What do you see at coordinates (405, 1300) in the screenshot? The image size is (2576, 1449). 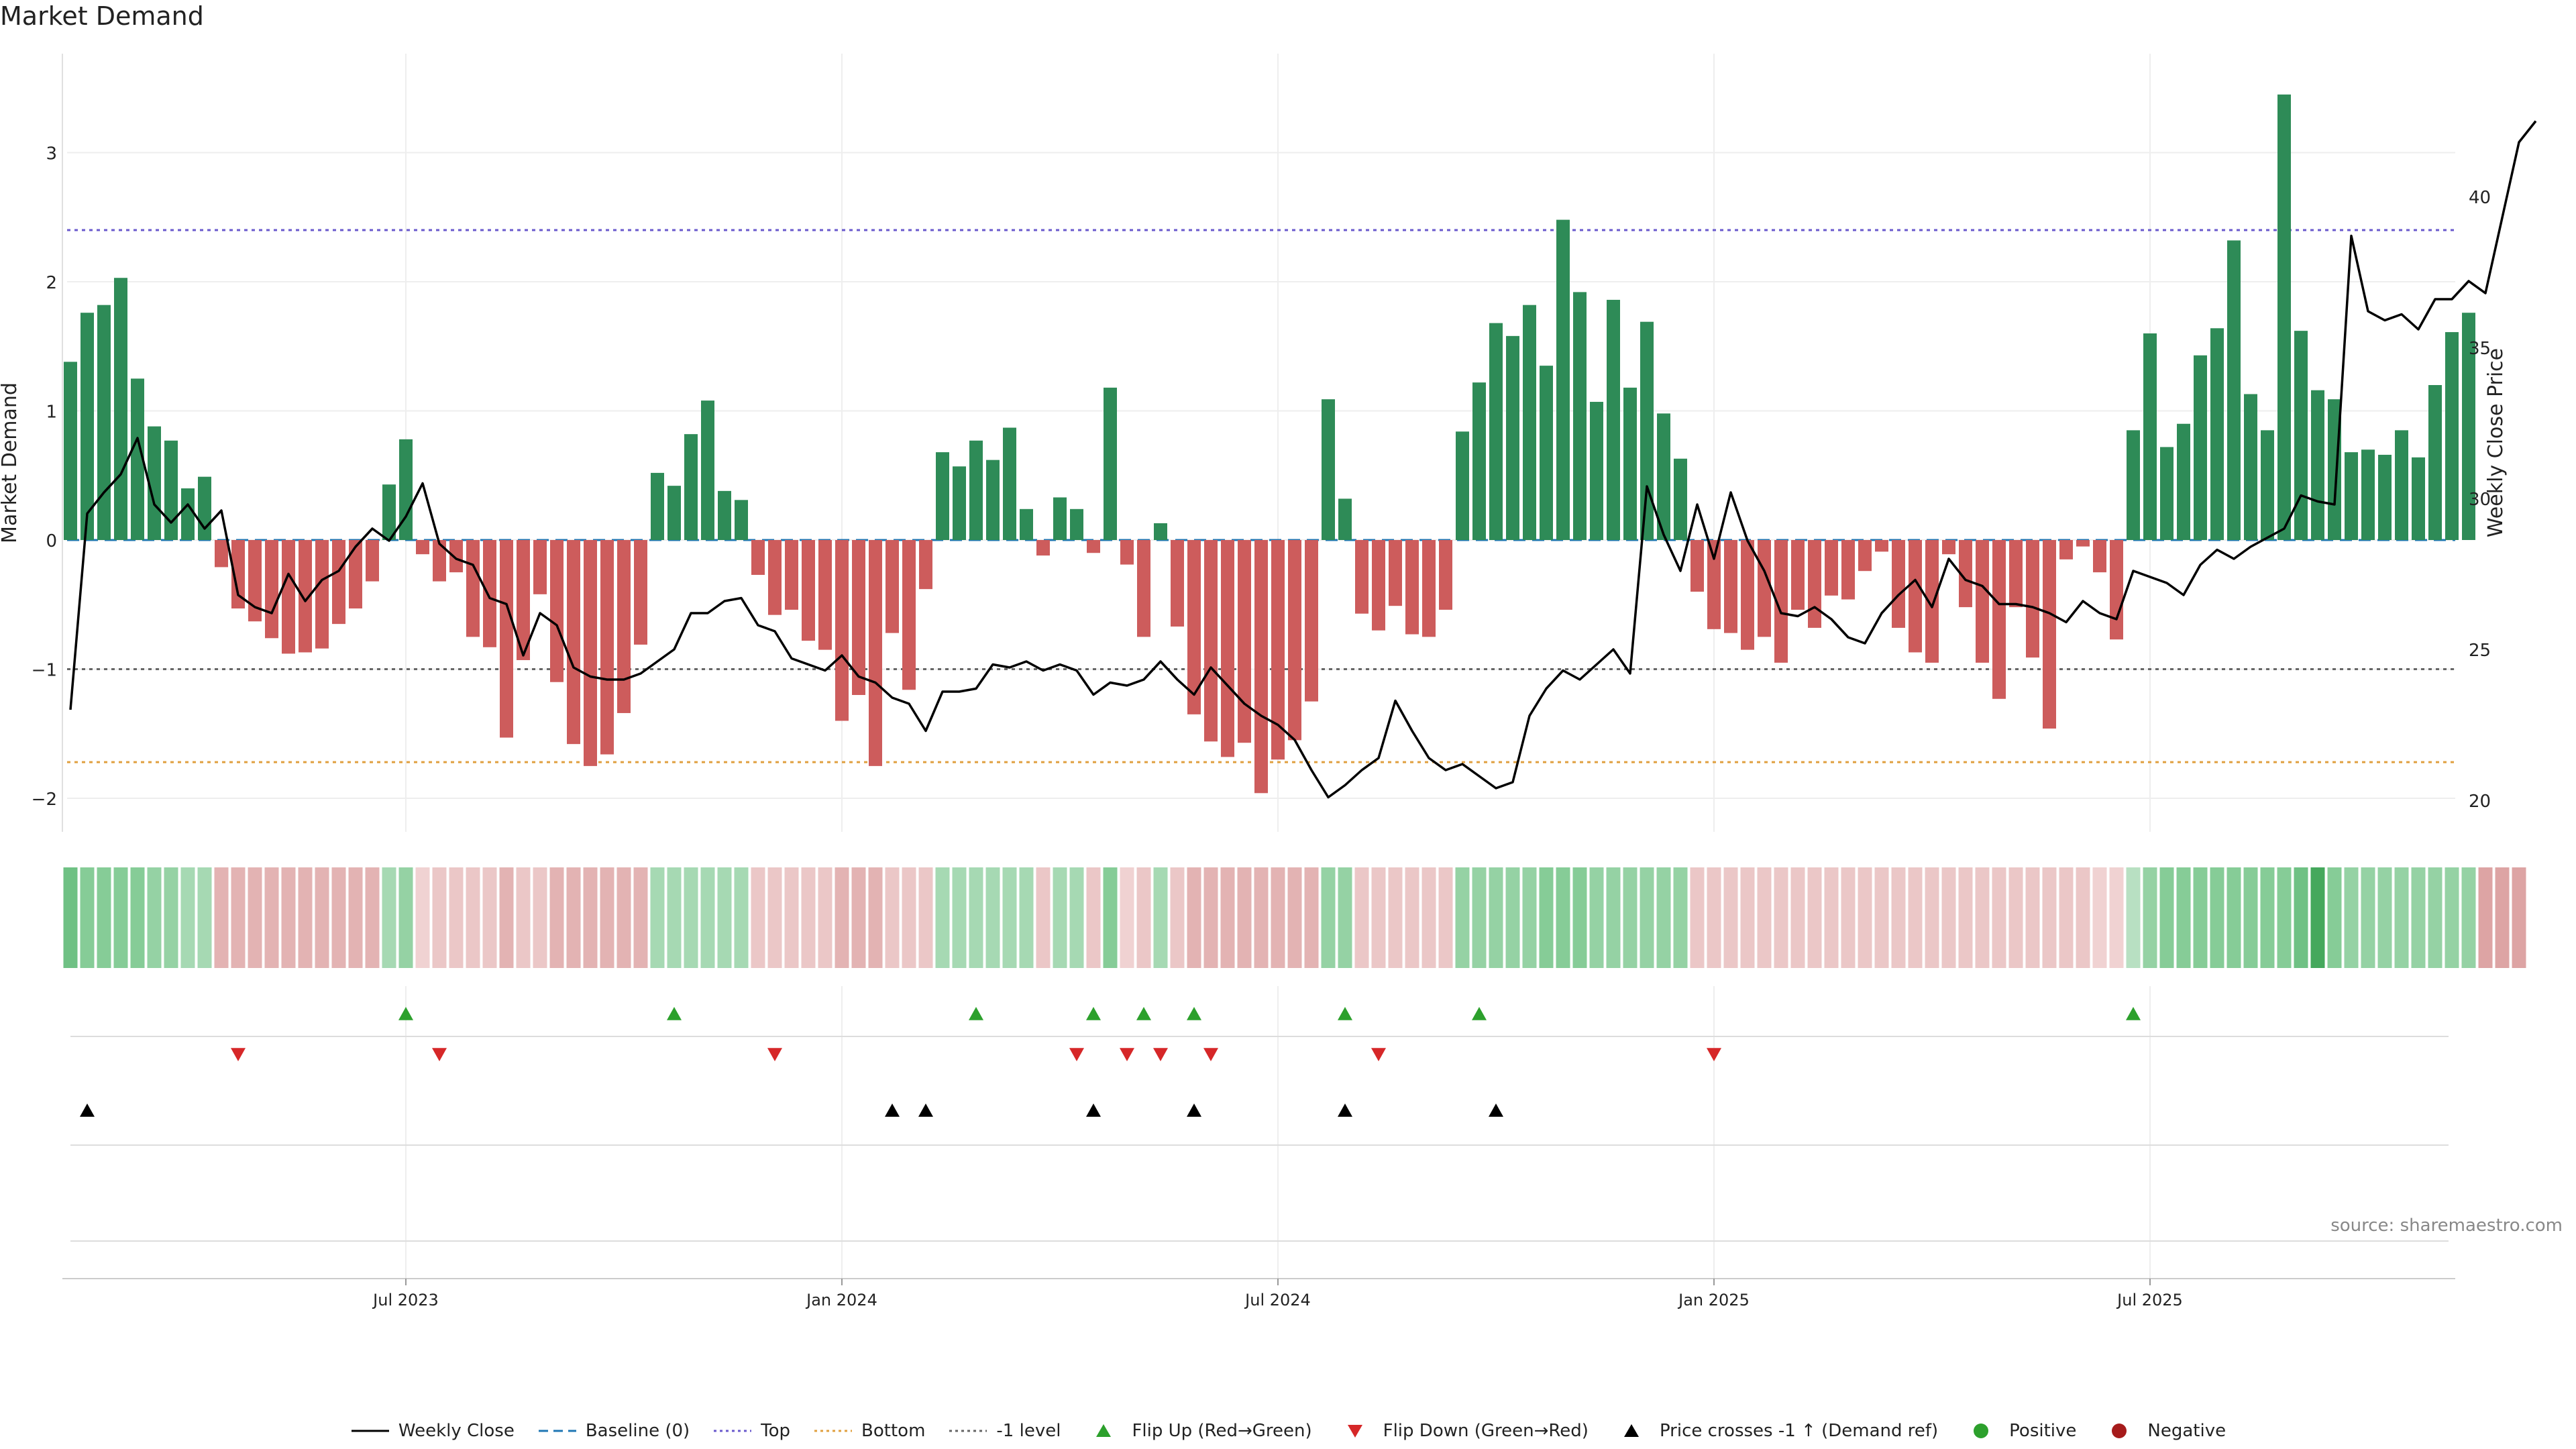 I see `x-tick-label: Jul 2023` at bounding box center [405, 1300].